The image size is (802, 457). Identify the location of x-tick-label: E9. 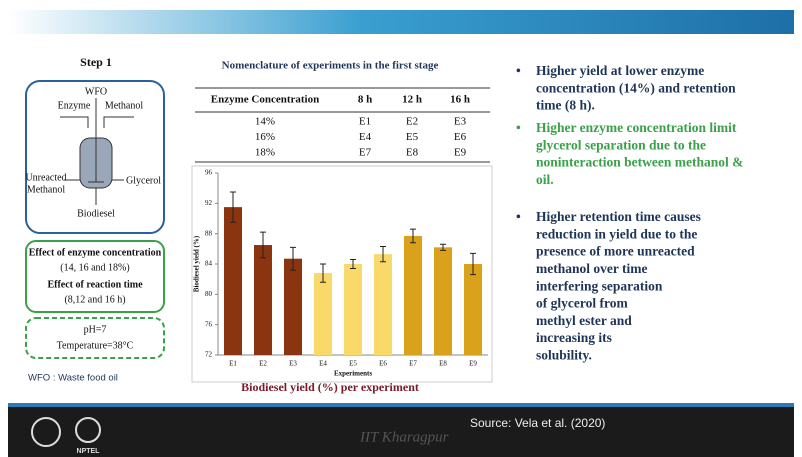
(473, 364).